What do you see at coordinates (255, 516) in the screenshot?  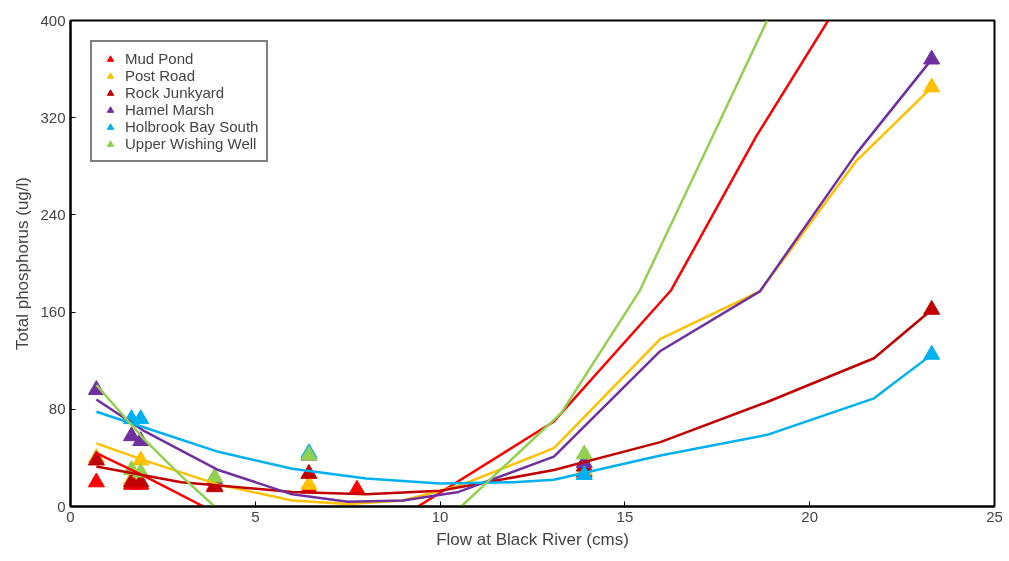 I see `x-tick-label: 5` at bounding box center [255, 516].